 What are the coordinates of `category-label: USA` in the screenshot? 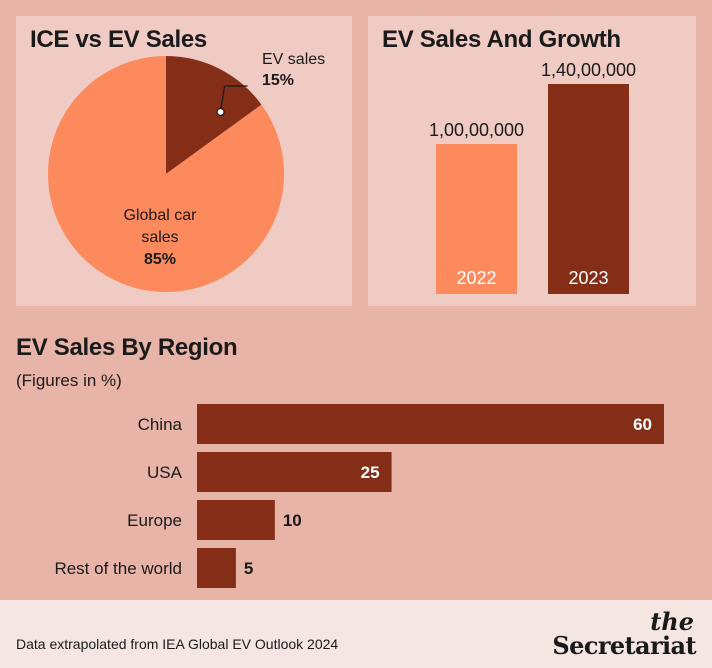 It's located at (165, 472).